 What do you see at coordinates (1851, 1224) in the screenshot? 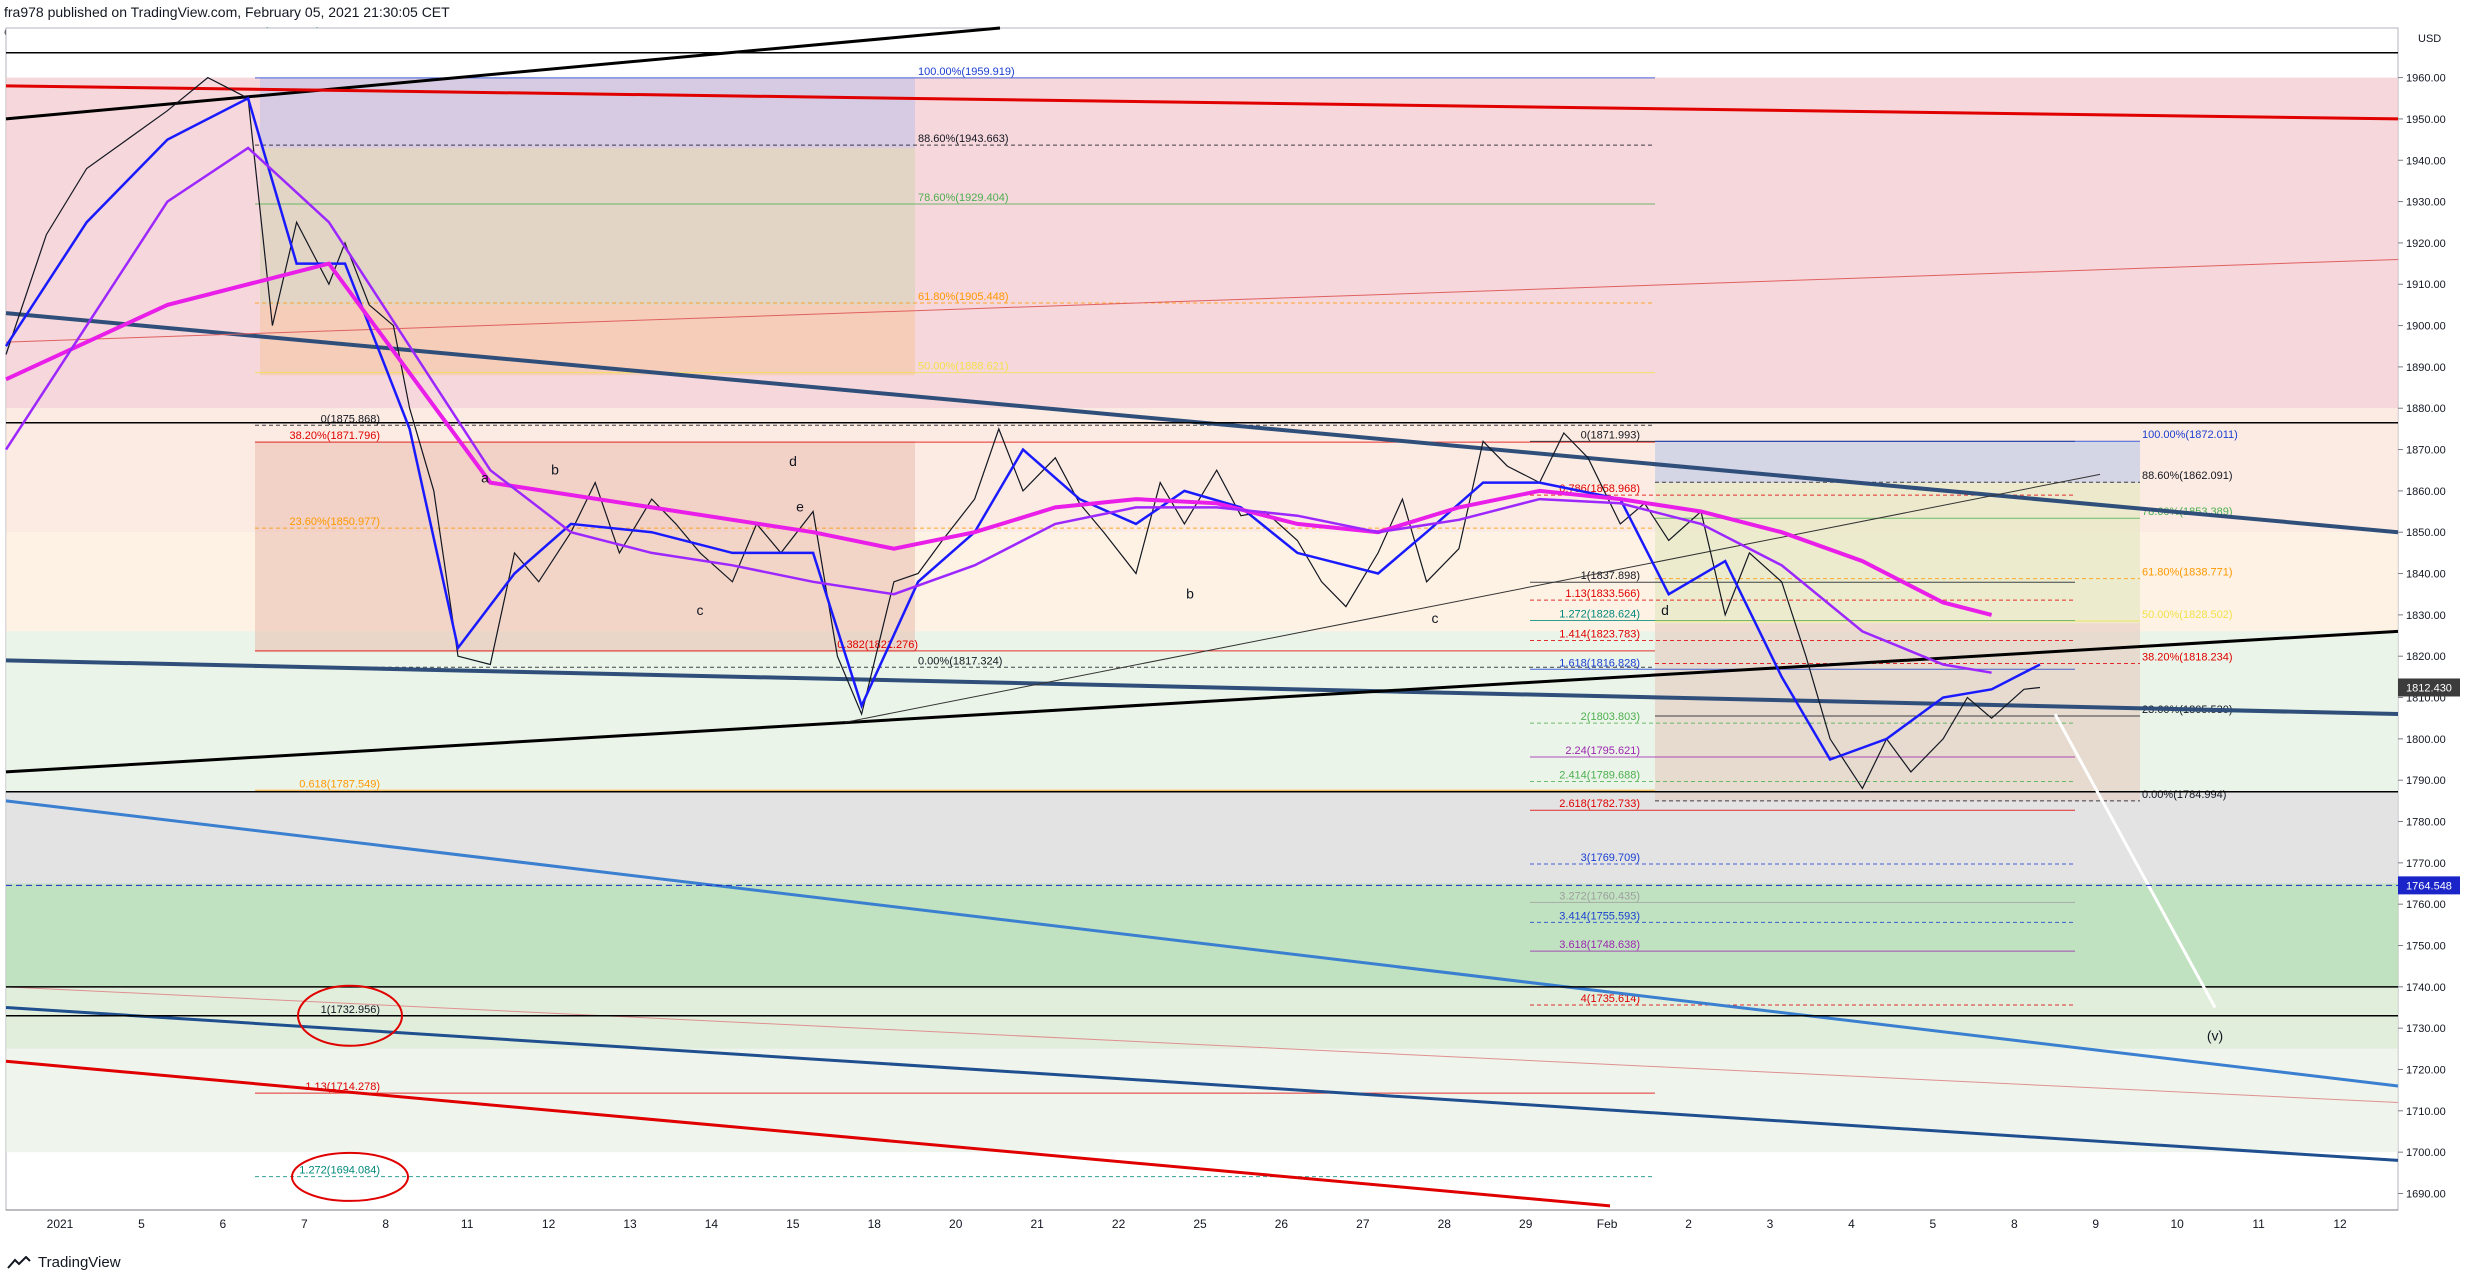
I see `x-tick-label: 4` at bounding box center [1851, 1224].